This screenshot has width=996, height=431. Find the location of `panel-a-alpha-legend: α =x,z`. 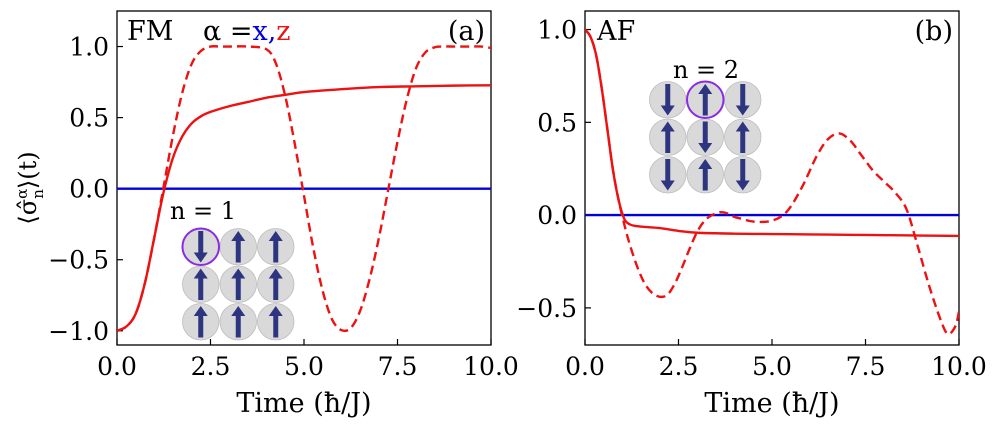

panel-a-alpha-legend: α =x,z is located at coordinates (247, 31).